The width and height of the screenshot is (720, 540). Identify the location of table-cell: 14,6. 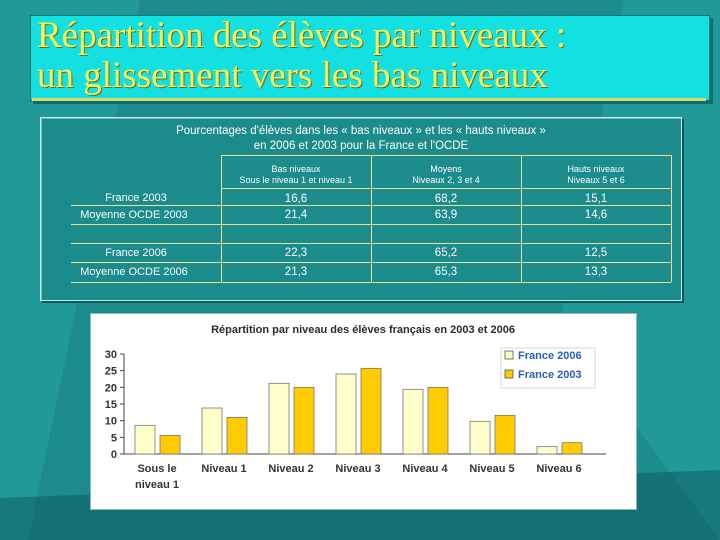
(596, 215).